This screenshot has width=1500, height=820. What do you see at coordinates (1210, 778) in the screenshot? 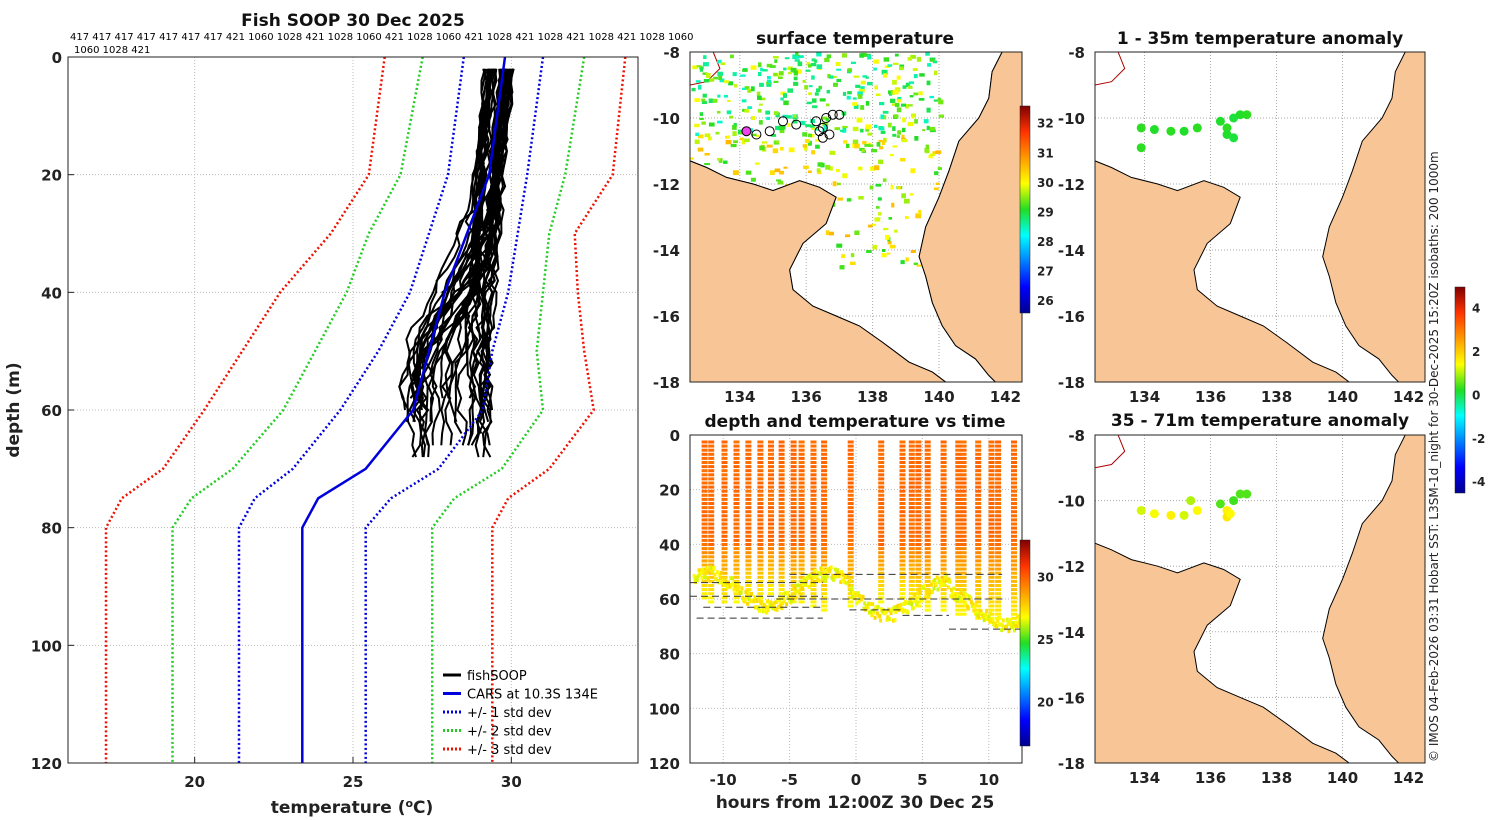
I see `map-xtick: 136` at bounding box center [1210, 778].